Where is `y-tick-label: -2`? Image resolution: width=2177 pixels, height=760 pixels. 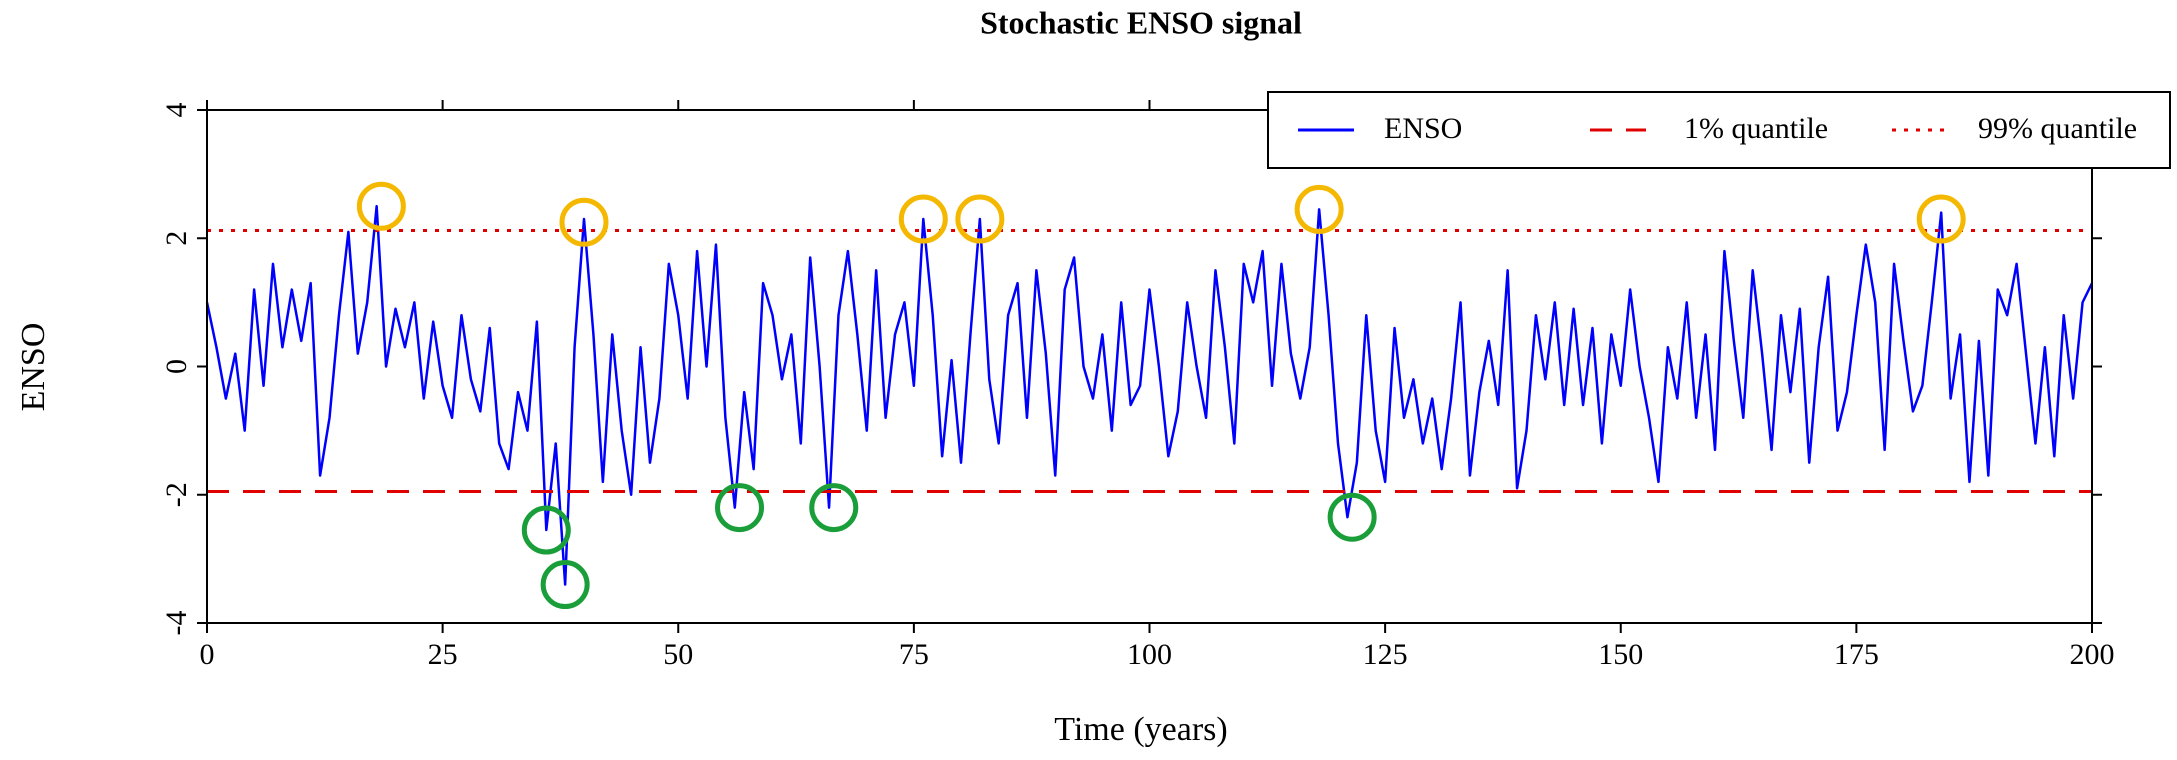 y-tick-label: -2 is located at coordinates (176, 494).